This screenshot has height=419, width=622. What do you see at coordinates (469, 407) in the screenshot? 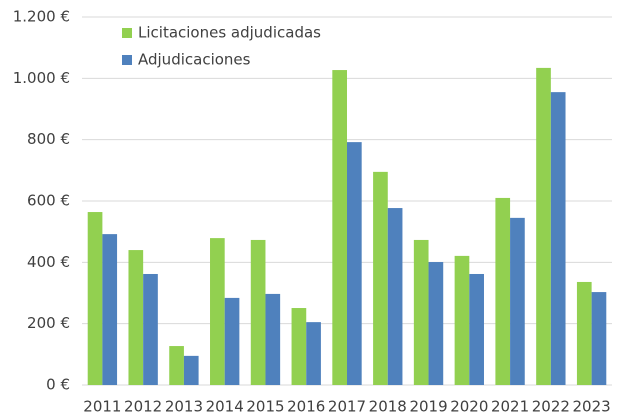
I see `x-tick-label: 2020` at bounding box center [469, 407].